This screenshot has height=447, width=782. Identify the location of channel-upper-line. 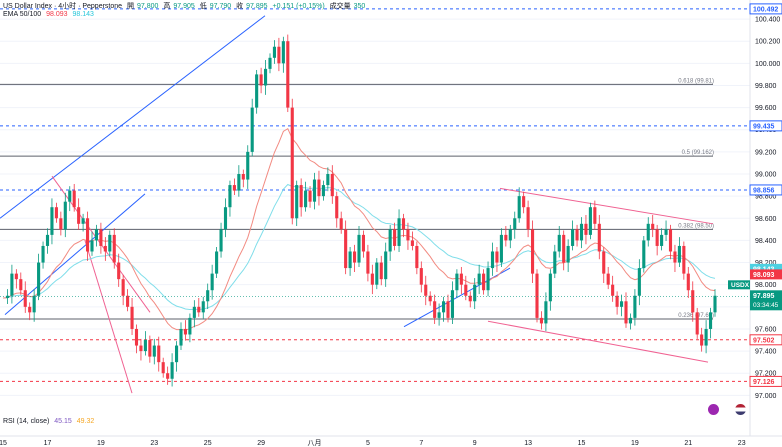
(606, 206).